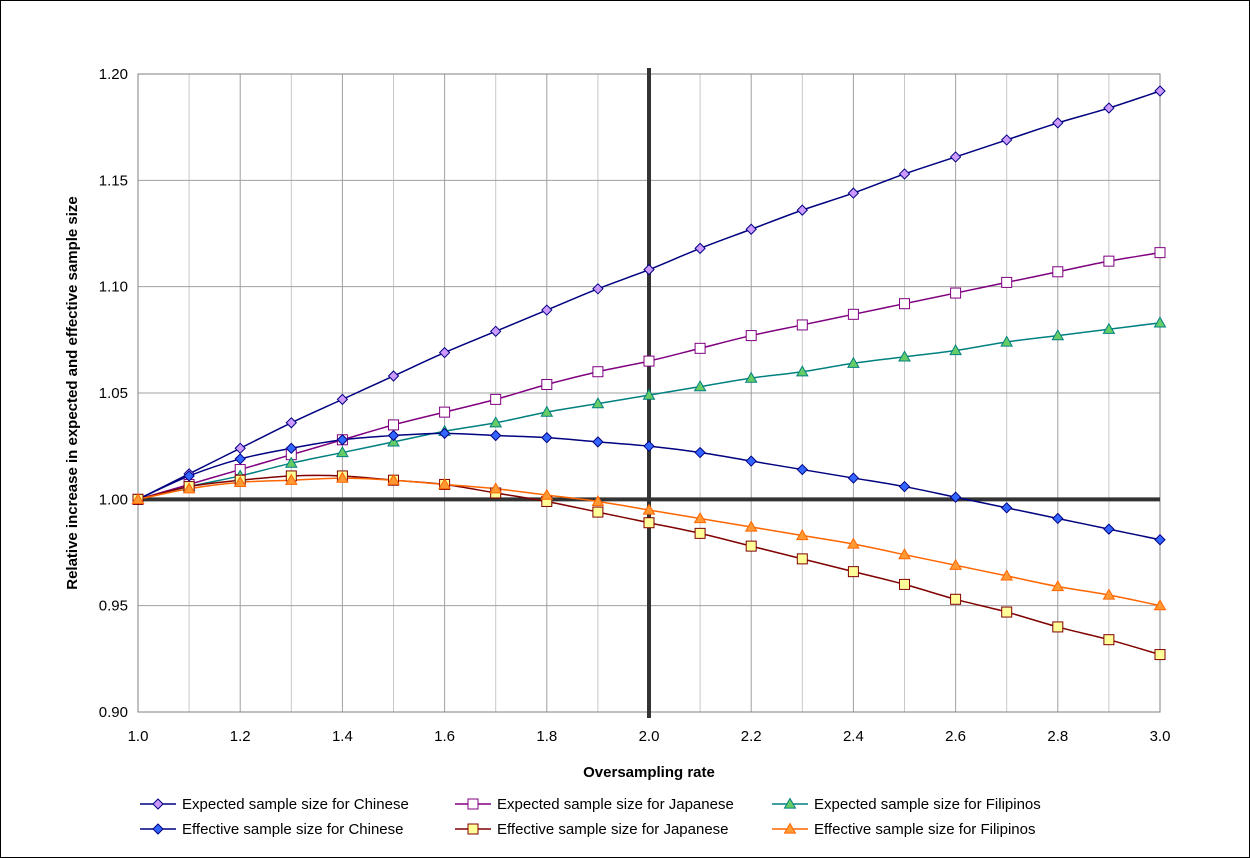 The image size is (1250, 858). I want to click on legend-label: Effective sample size for Chinese, so click(293, 829).